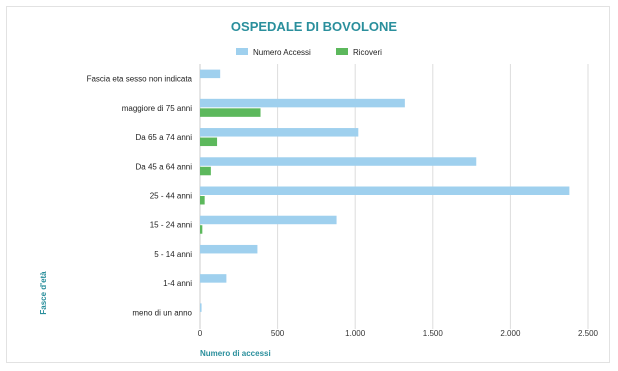 The height and width of the screenshot is (371, 618). I want to click on category-label: Fascia eta sesso non indicata, so click(140, 79).